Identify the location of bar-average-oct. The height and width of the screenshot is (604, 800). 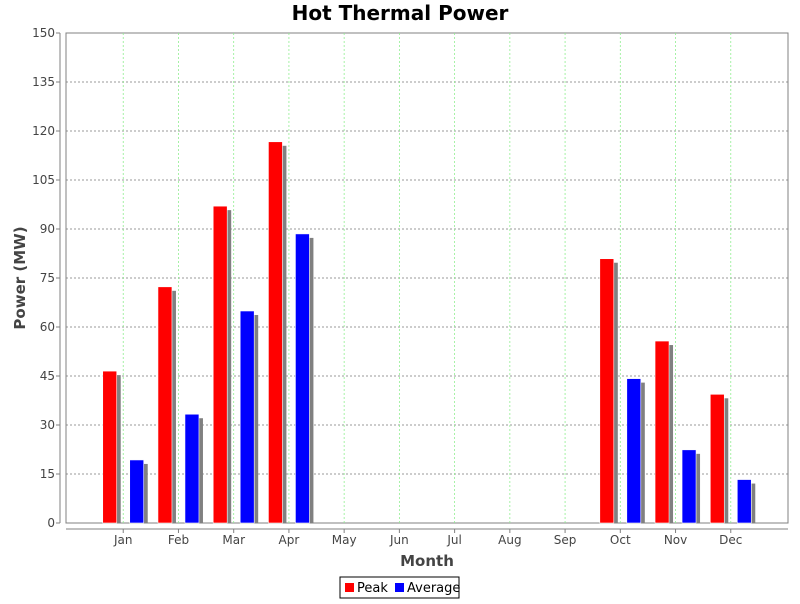
(634, 451).